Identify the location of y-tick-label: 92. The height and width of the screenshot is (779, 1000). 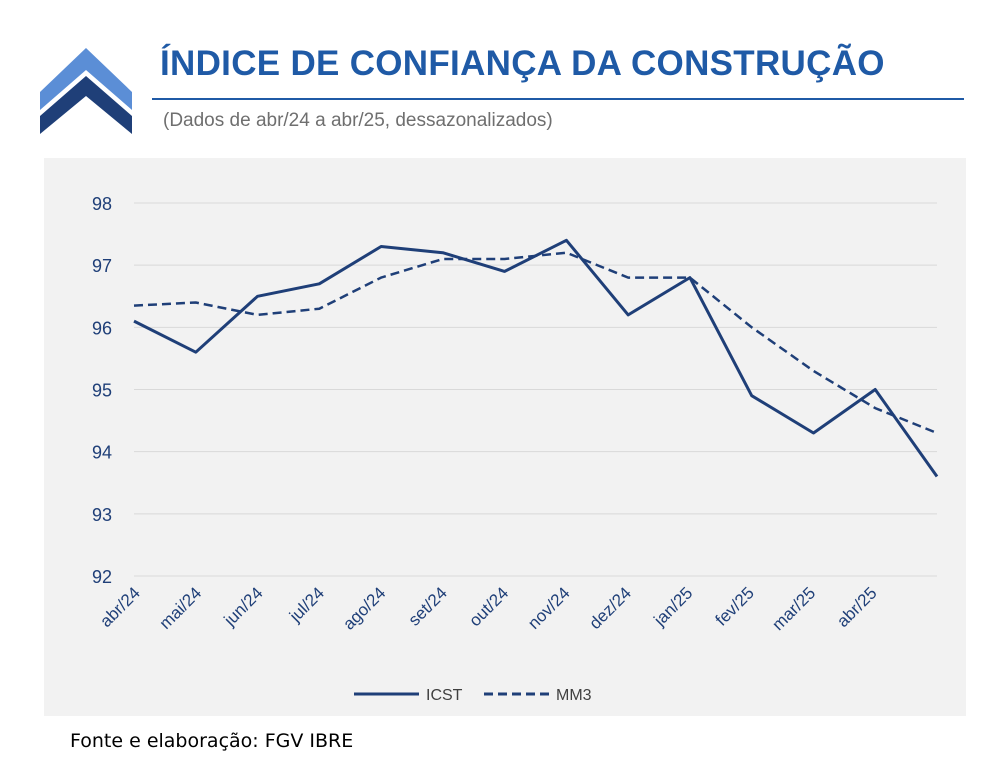
(102, 577).